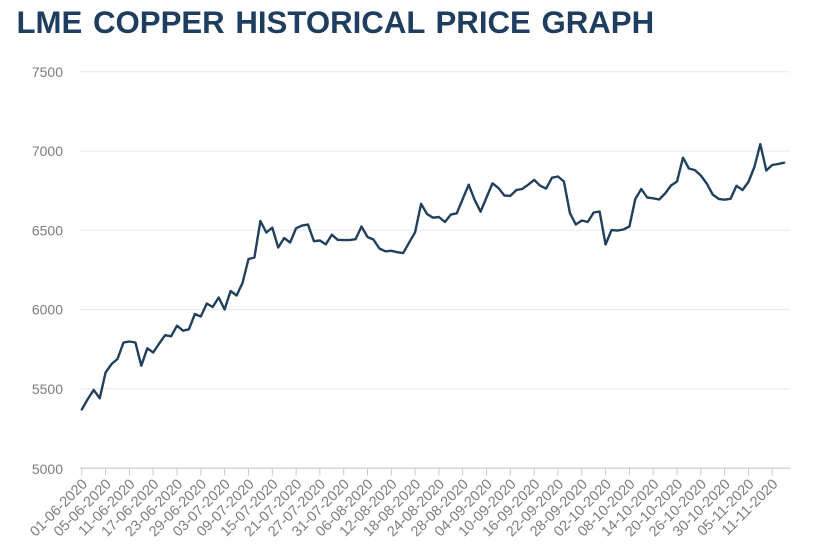 This screenshot has height=559, width=820. What do you see at coordinates (47, 230) in the screenshot?
I see `svg-text: 6500` at bounding box center [47, 230].